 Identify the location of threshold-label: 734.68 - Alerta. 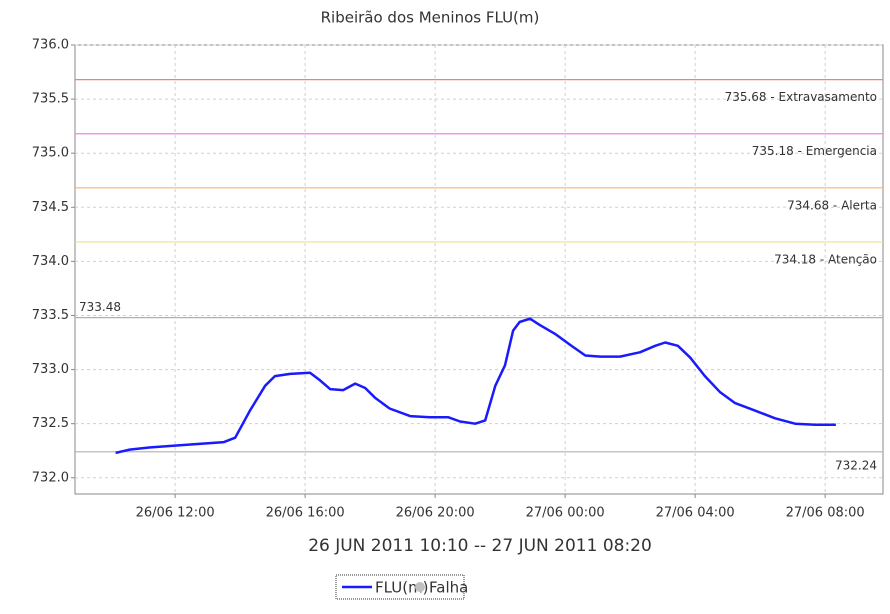
(832, 205).